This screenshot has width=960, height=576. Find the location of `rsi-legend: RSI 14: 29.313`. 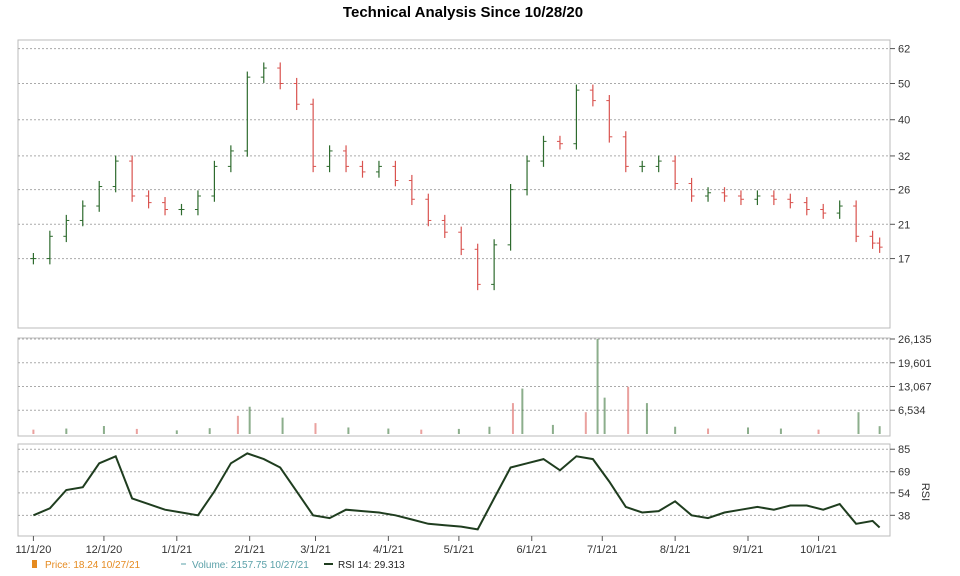

rsi-legend: RSI 14: 29.313 is located at coordinates (371, 565).